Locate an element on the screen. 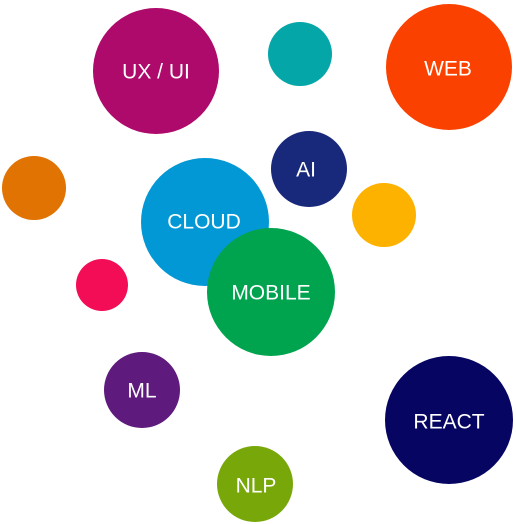 This screenshot has height=524, width=516. bubble-nlp-label: NLP is located at coordinates (256, 486).